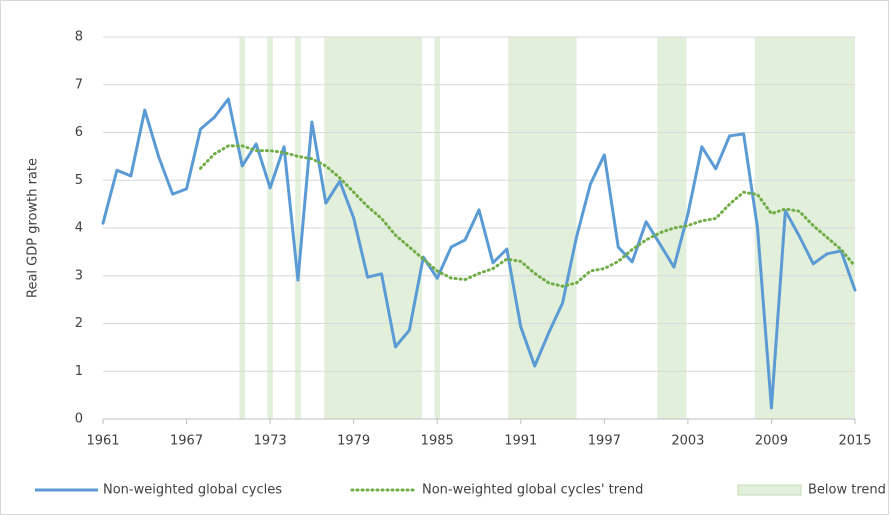 This screenshot has width=891, height=521. What do you see at coordinates (79, 275) in the screenshot?
I see `y-tick-label: 3` at bounding box center [79, 275].